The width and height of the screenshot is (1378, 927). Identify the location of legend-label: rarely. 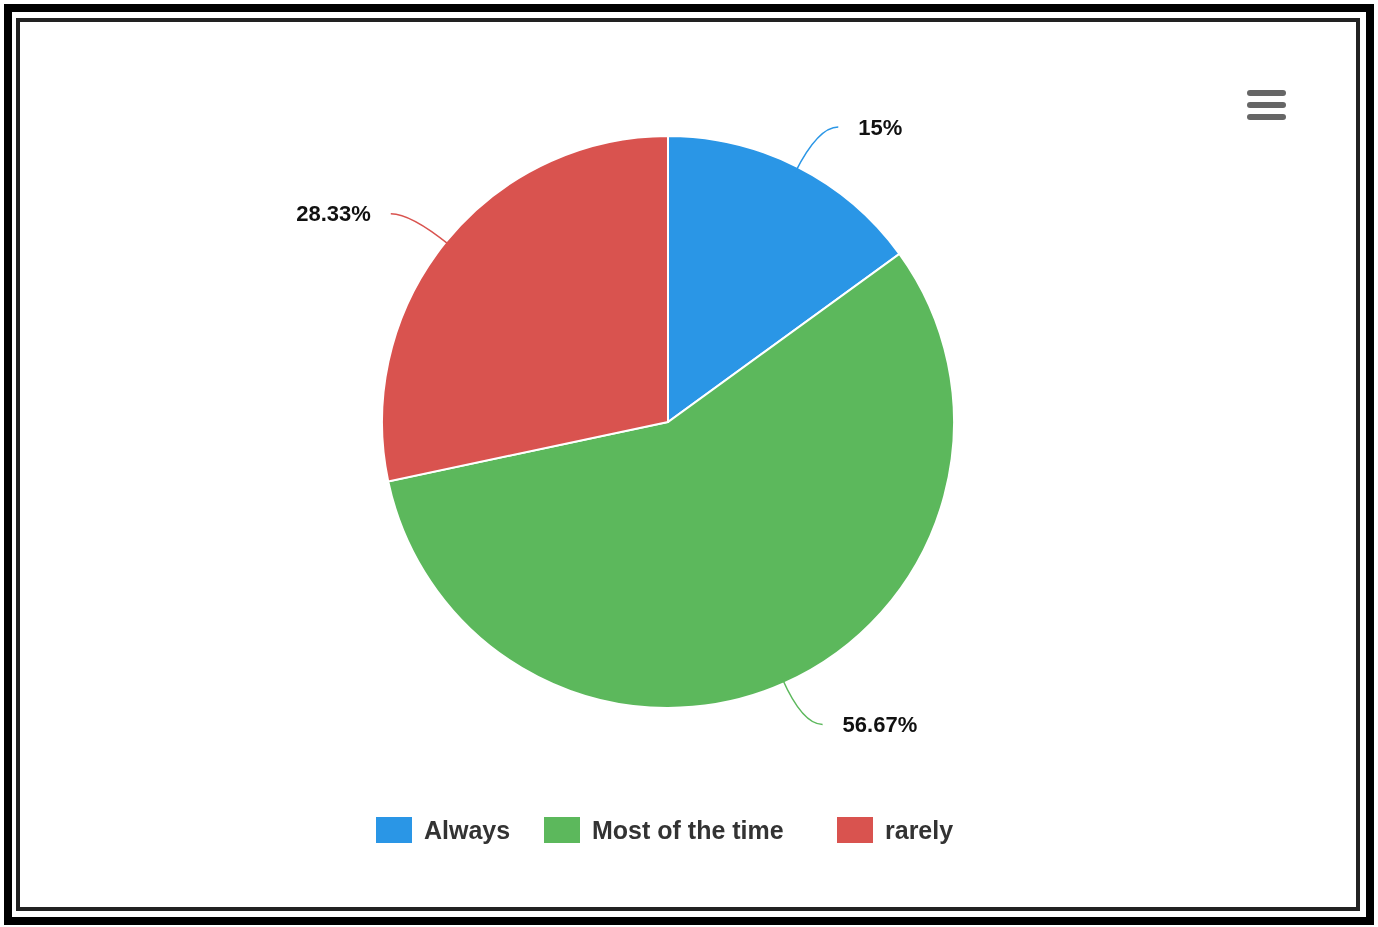
(919, 829).